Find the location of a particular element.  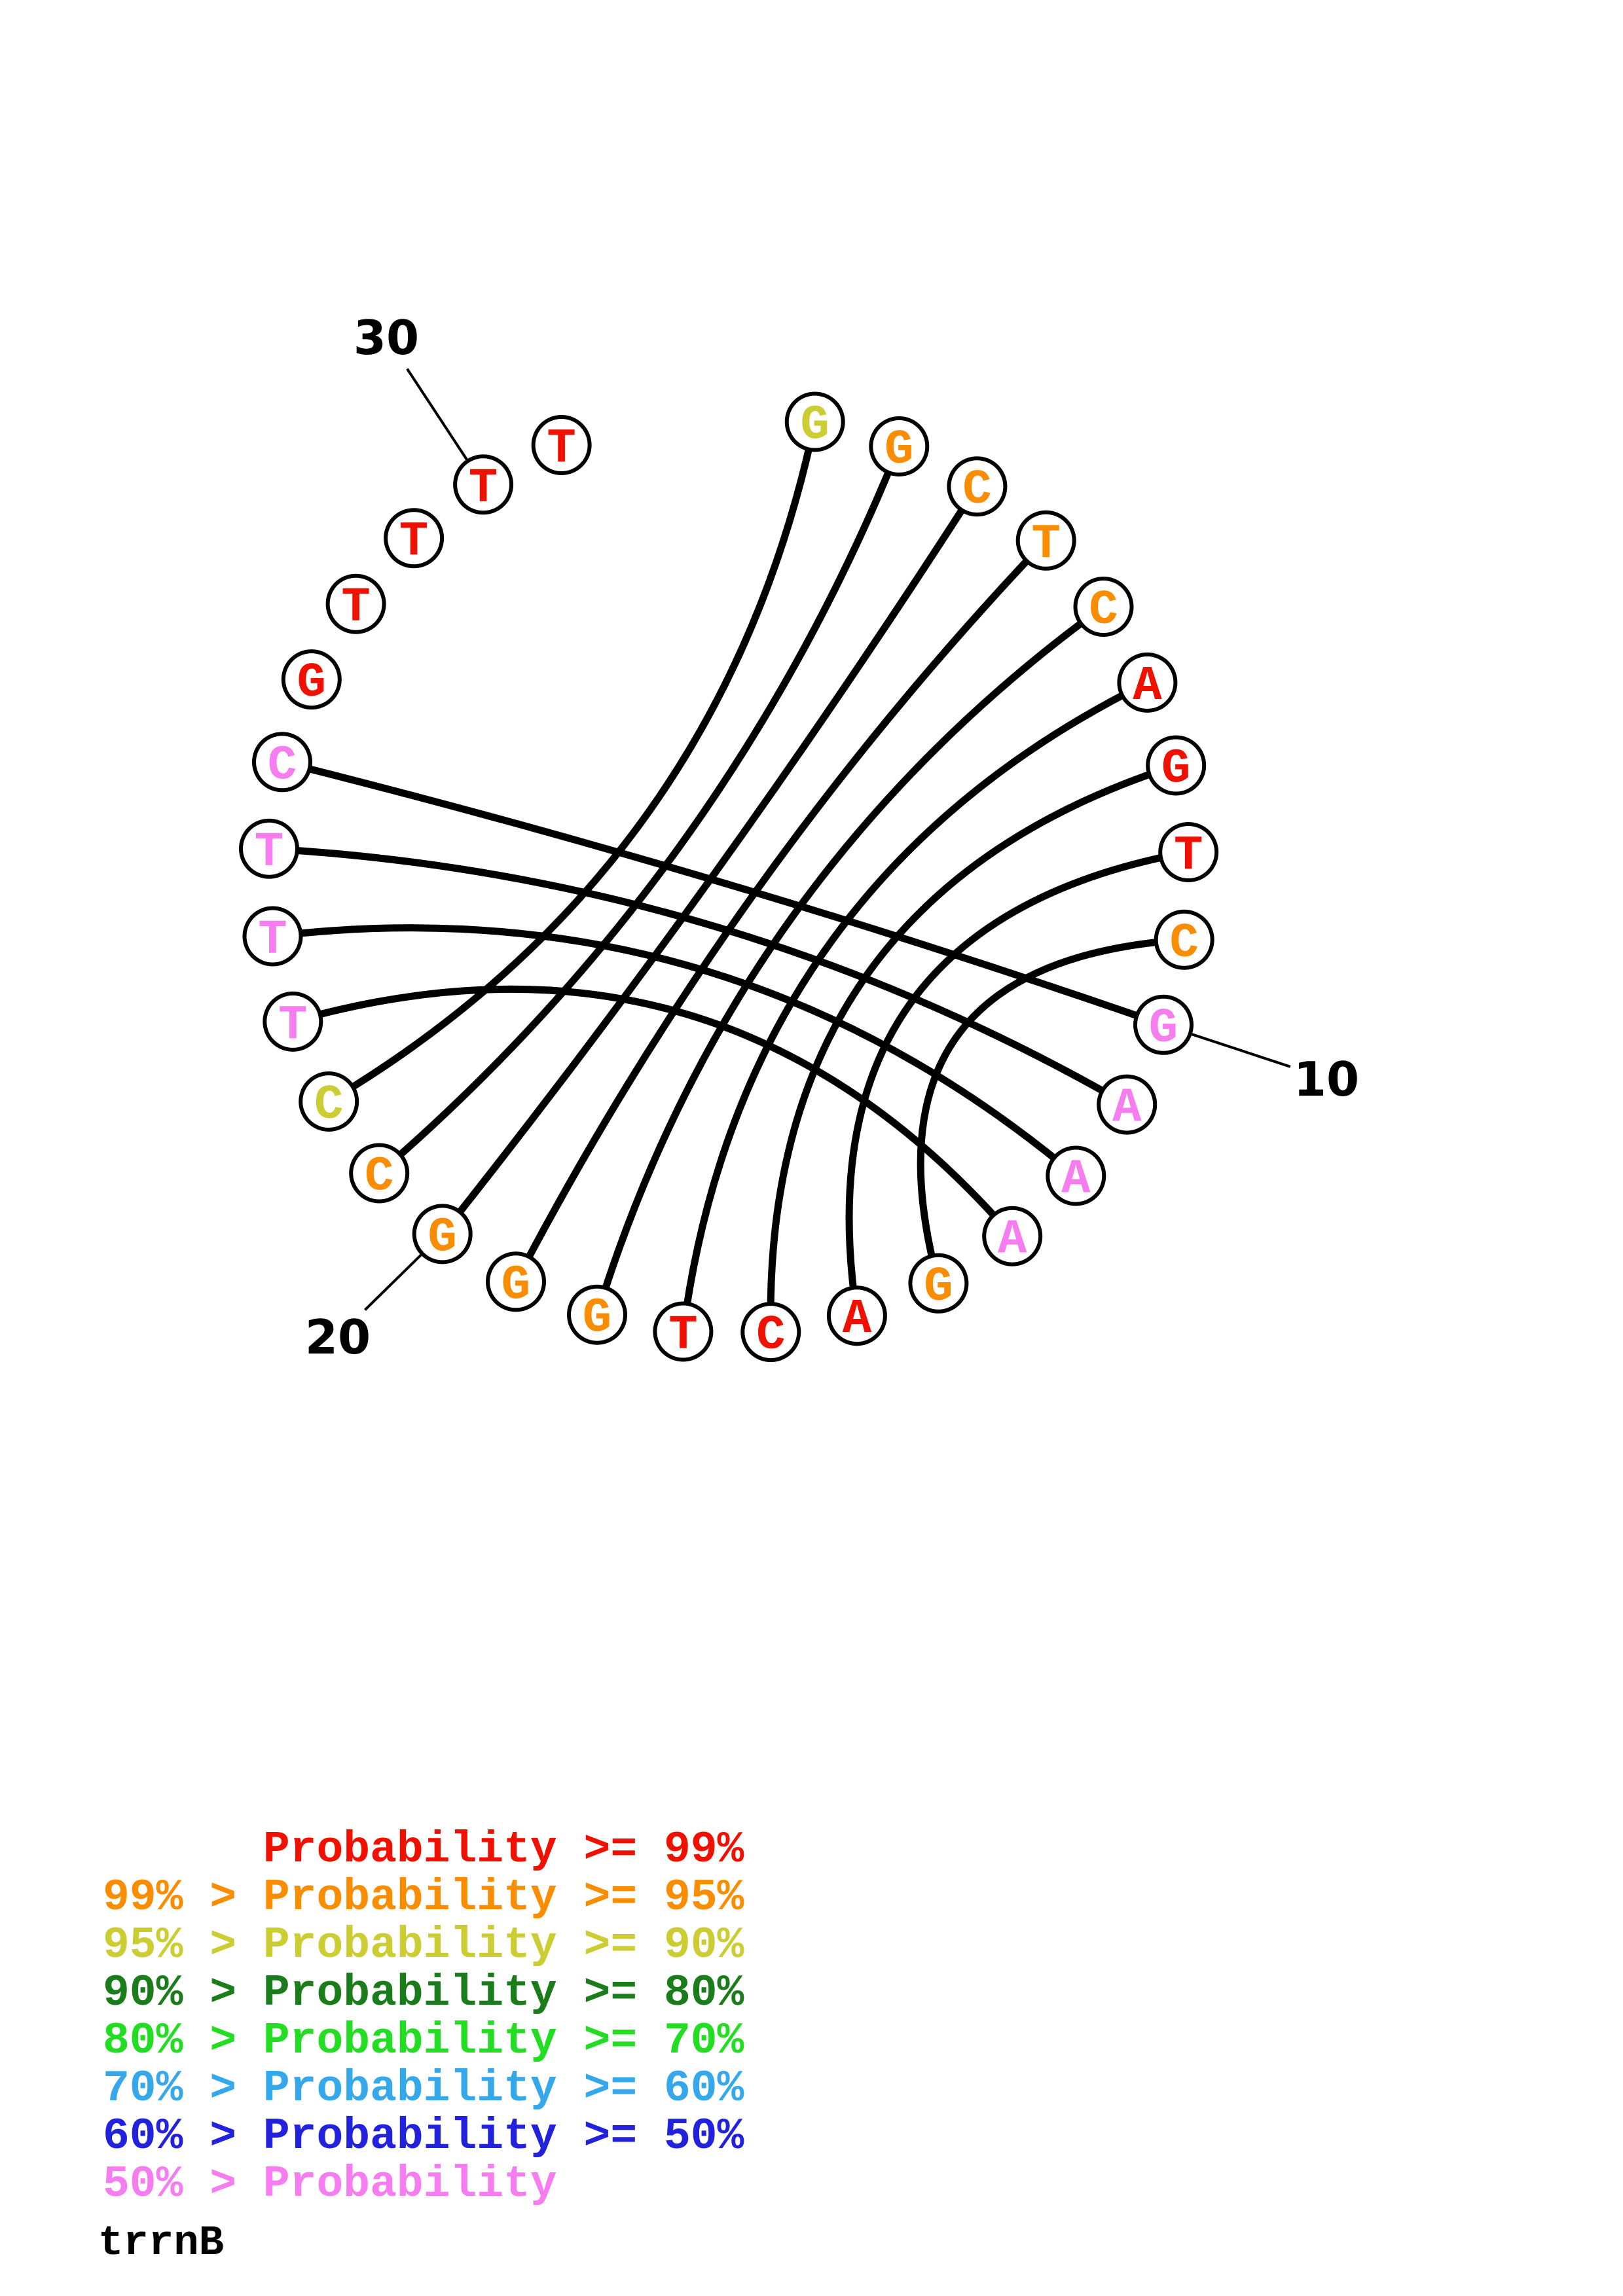

nucleotide-letter-14-G: G is located at coordinates (938, 1287).